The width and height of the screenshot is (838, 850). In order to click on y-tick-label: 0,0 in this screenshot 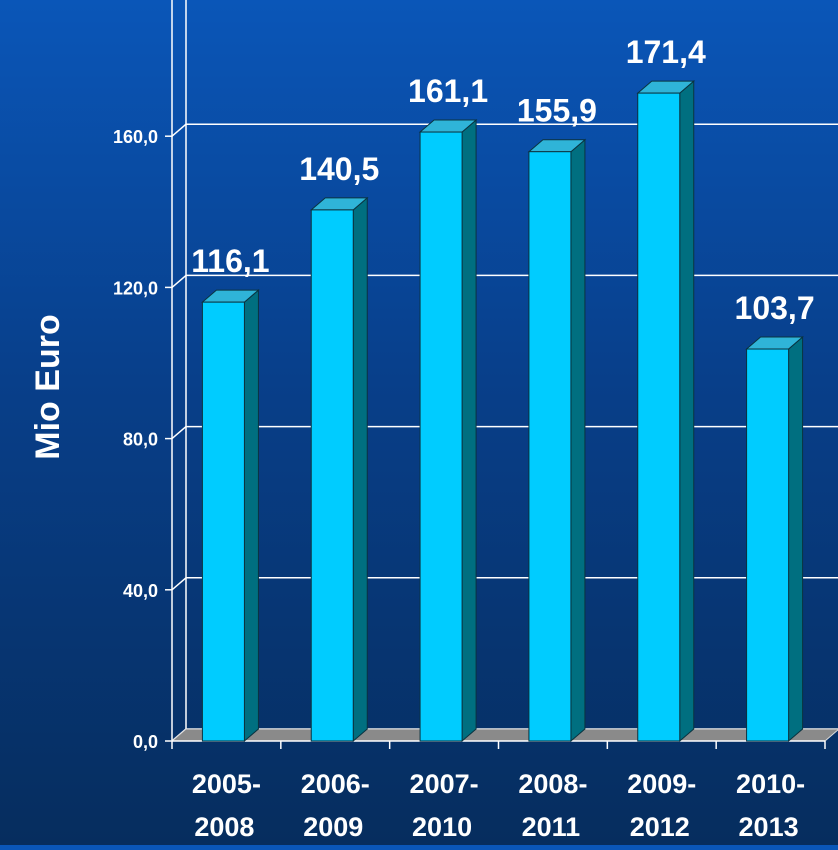, I will do `click(145, 742)`.